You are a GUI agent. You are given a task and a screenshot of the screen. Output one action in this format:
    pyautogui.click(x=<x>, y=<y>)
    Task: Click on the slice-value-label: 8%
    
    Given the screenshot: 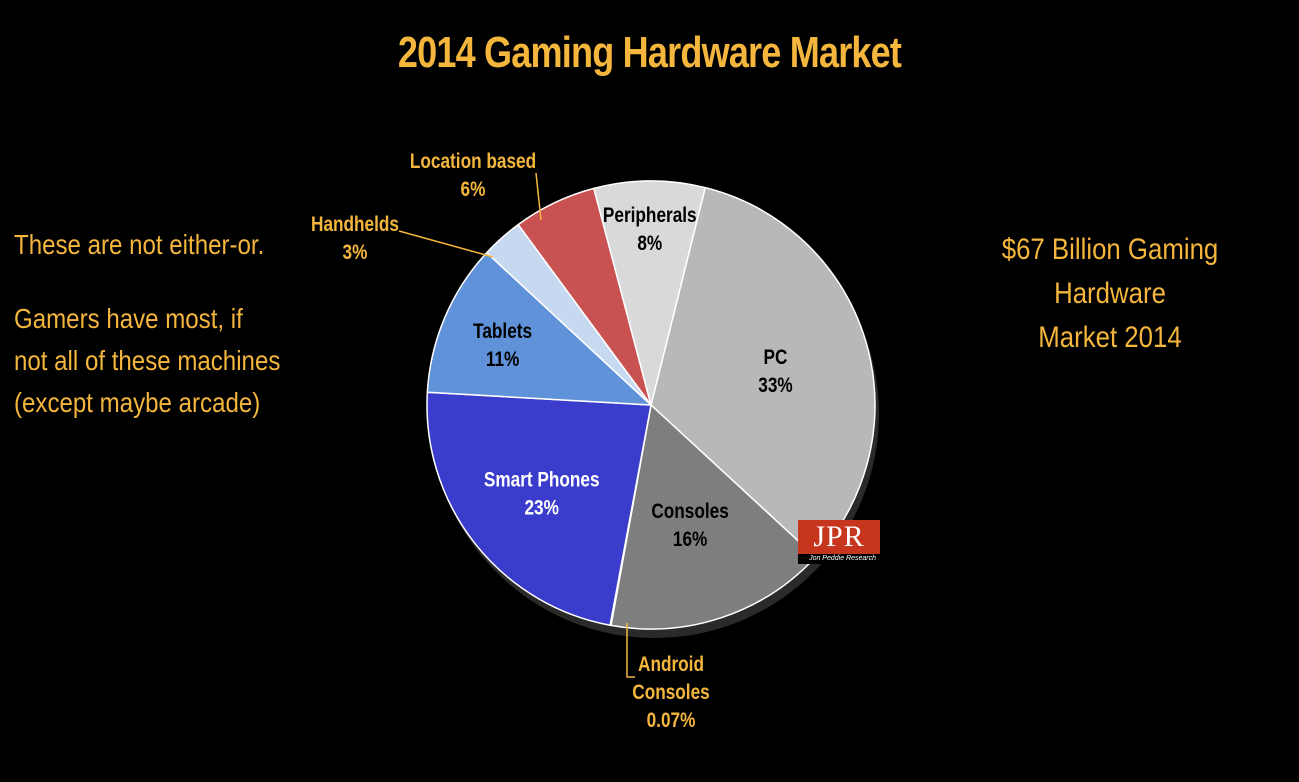 What is the action you would take?
    pyautogui.click(x=649, y=243)
    